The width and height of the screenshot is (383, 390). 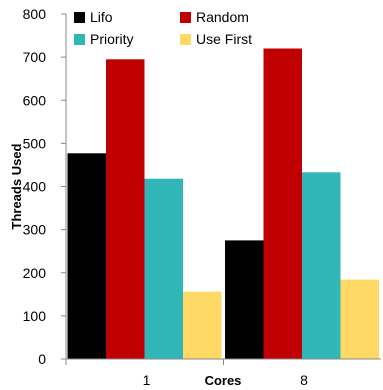 What do you see at coordinates (35, 57) in the screenshot?
I see `y-tick-label: 700` at bounding box center [35, 57].